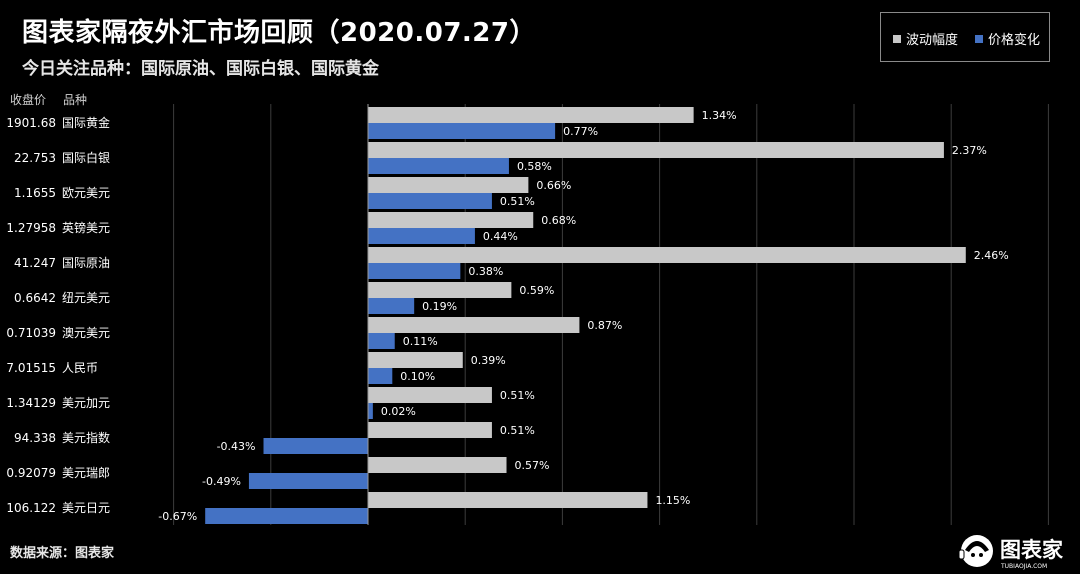 The image size is (1080, 574). I want to click on logo-mascot-icon, so click(975, 551).